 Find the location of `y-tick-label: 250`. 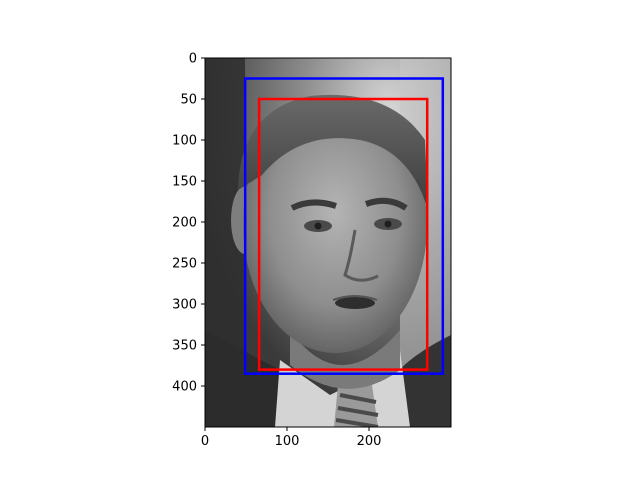

y-tick-label: 250 is located at coordinates (184, 264).